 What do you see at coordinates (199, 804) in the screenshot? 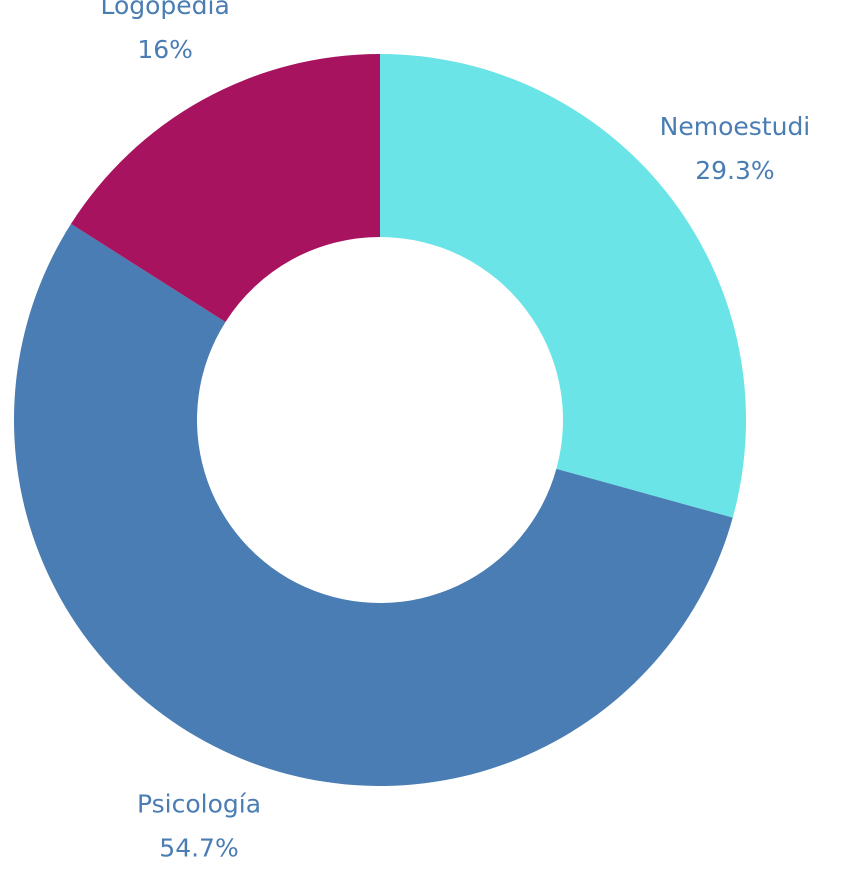
I see `slice-label: Psicología` at bounding box center [199, 804].